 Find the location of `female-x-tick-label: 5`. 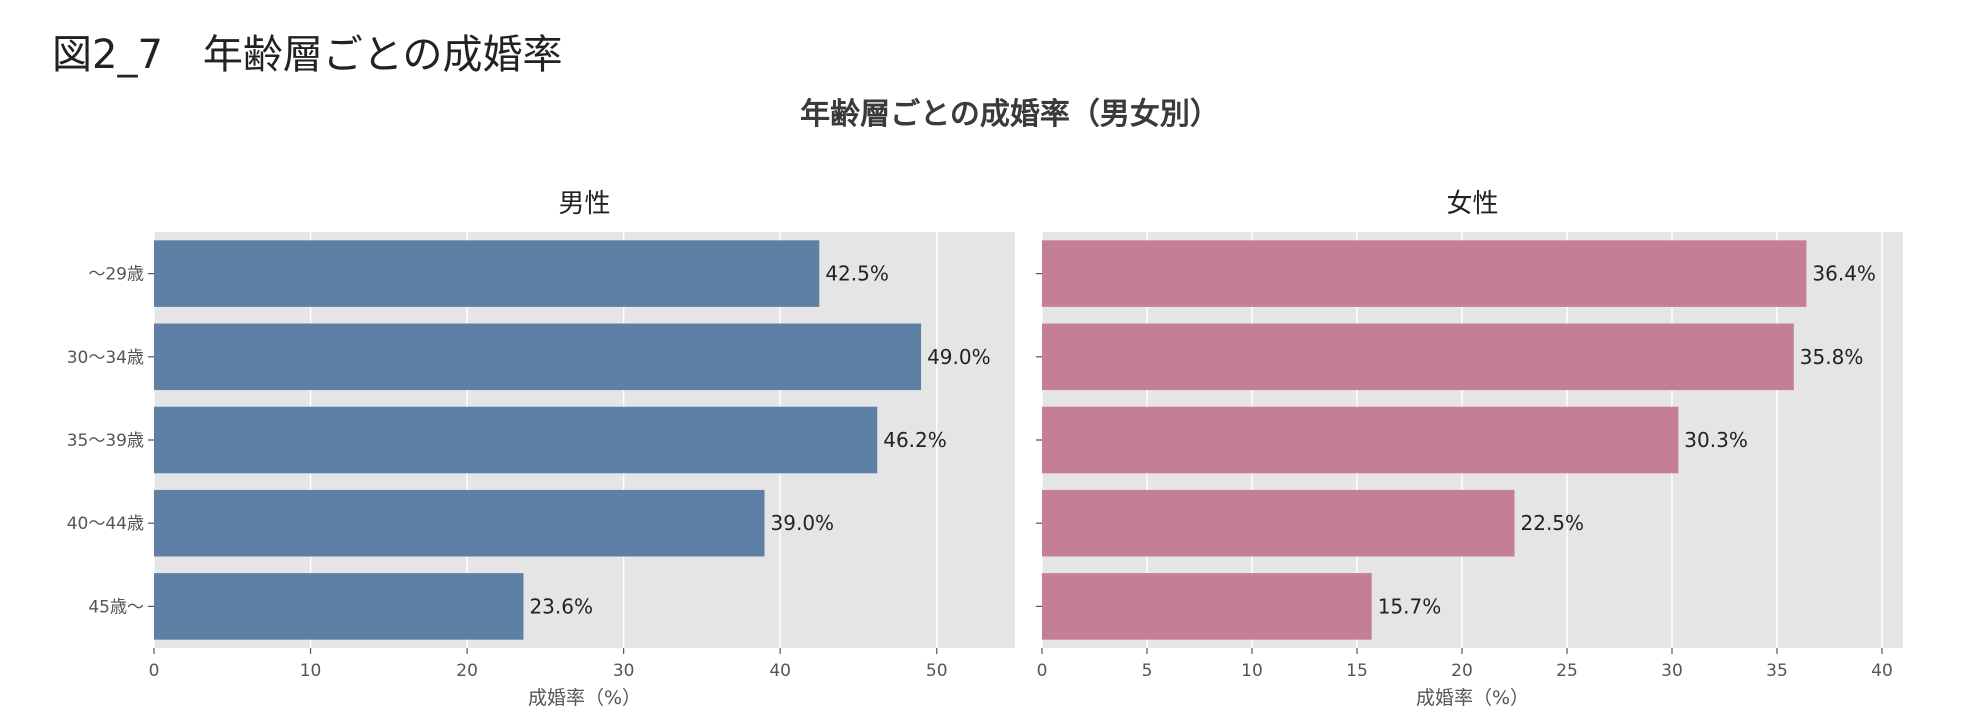

female-x-tick-label: 5 is located at coordinates (1147, 671).